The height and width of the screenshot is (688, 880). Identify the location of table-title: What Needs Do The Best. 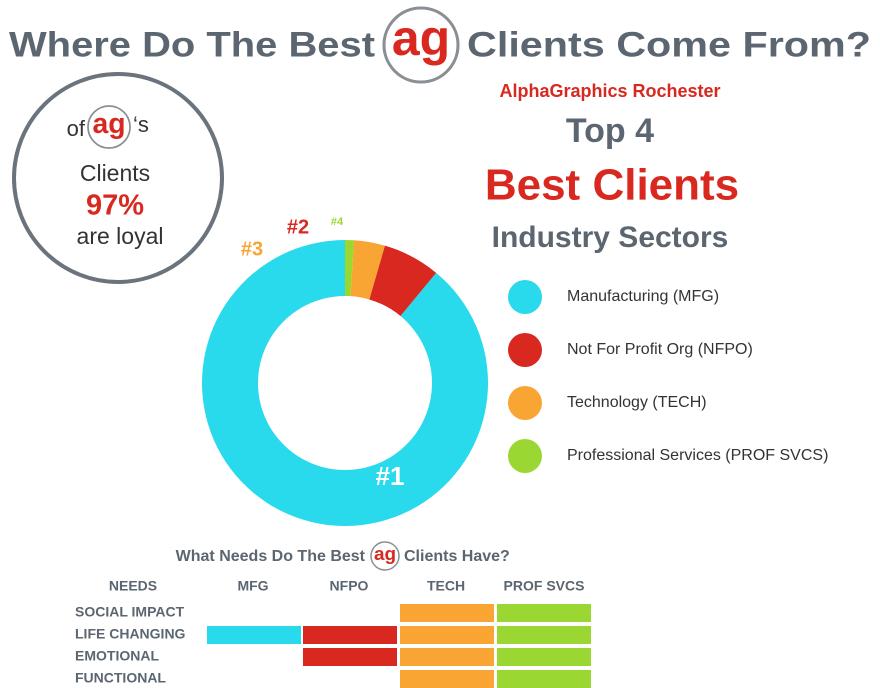
(271, 556).